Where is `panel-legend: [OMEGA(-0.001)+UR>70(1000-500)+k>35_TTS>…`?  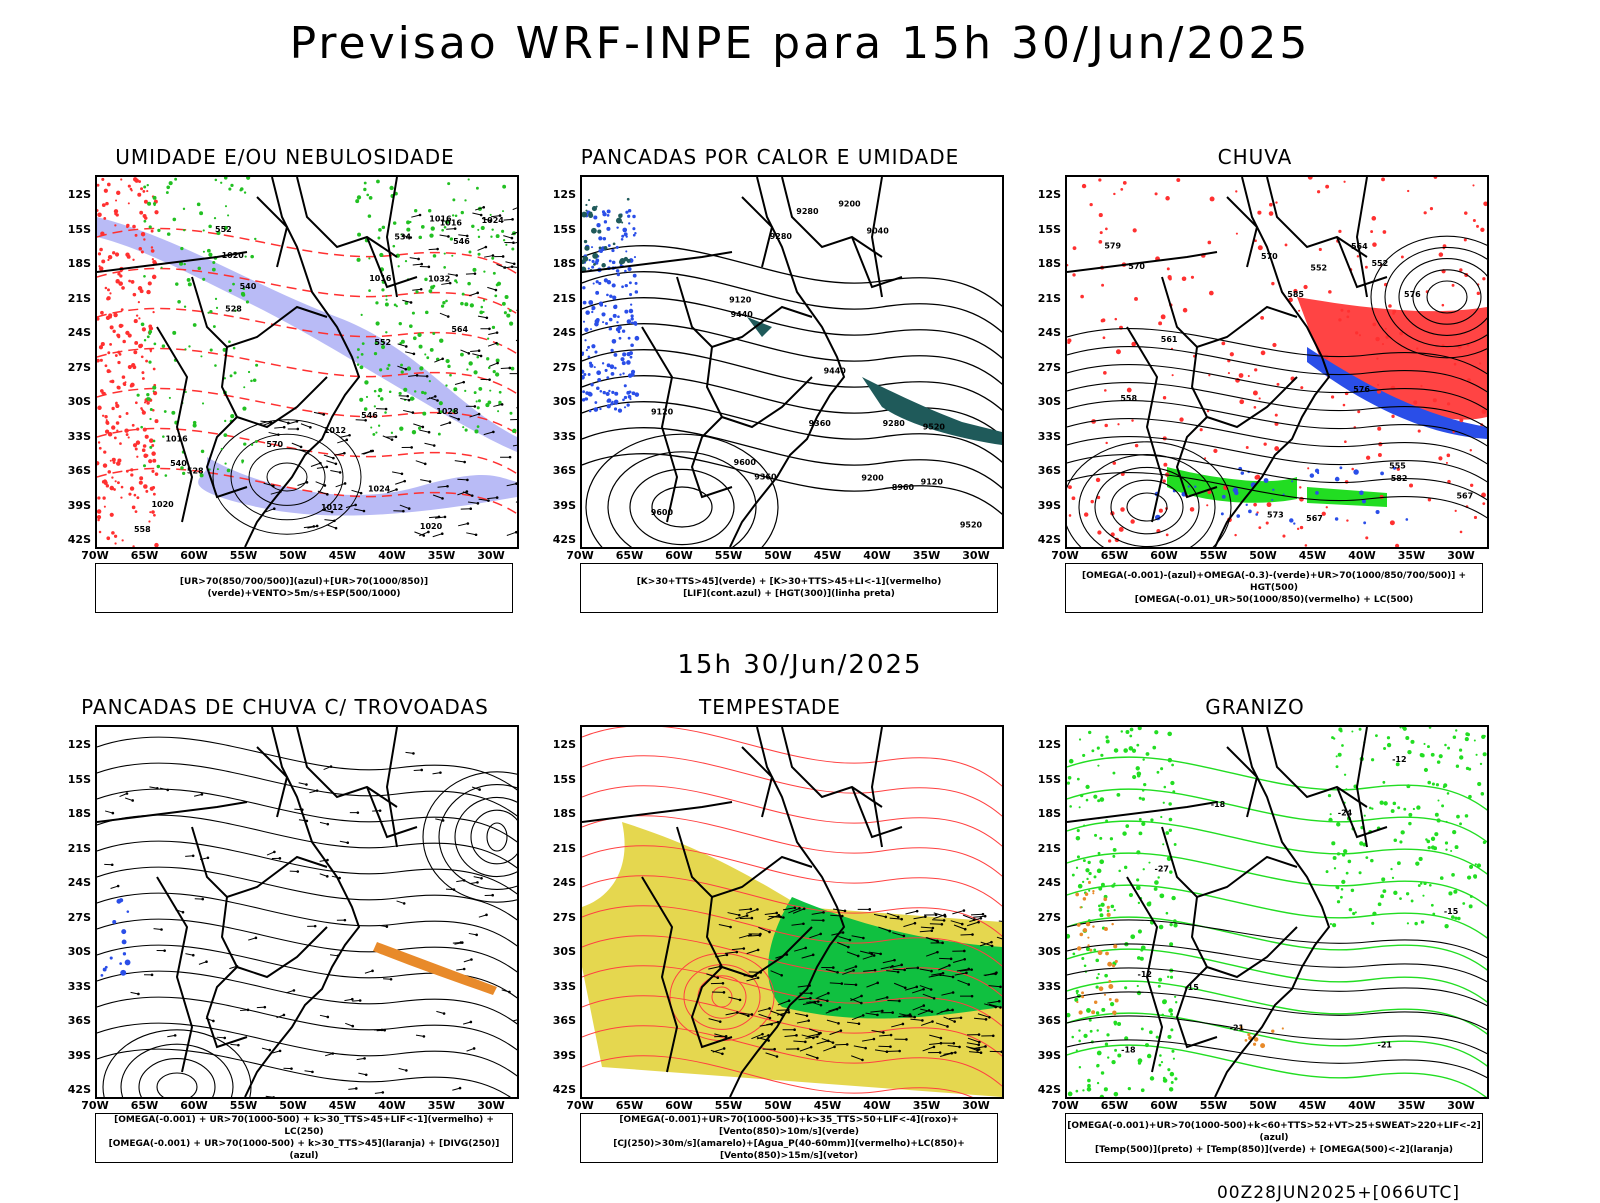
panel-legend: [OMEGA(-0.001)+UR>70(1000-500)+k>35_TTS>… is located at coordinates (789, 1138).